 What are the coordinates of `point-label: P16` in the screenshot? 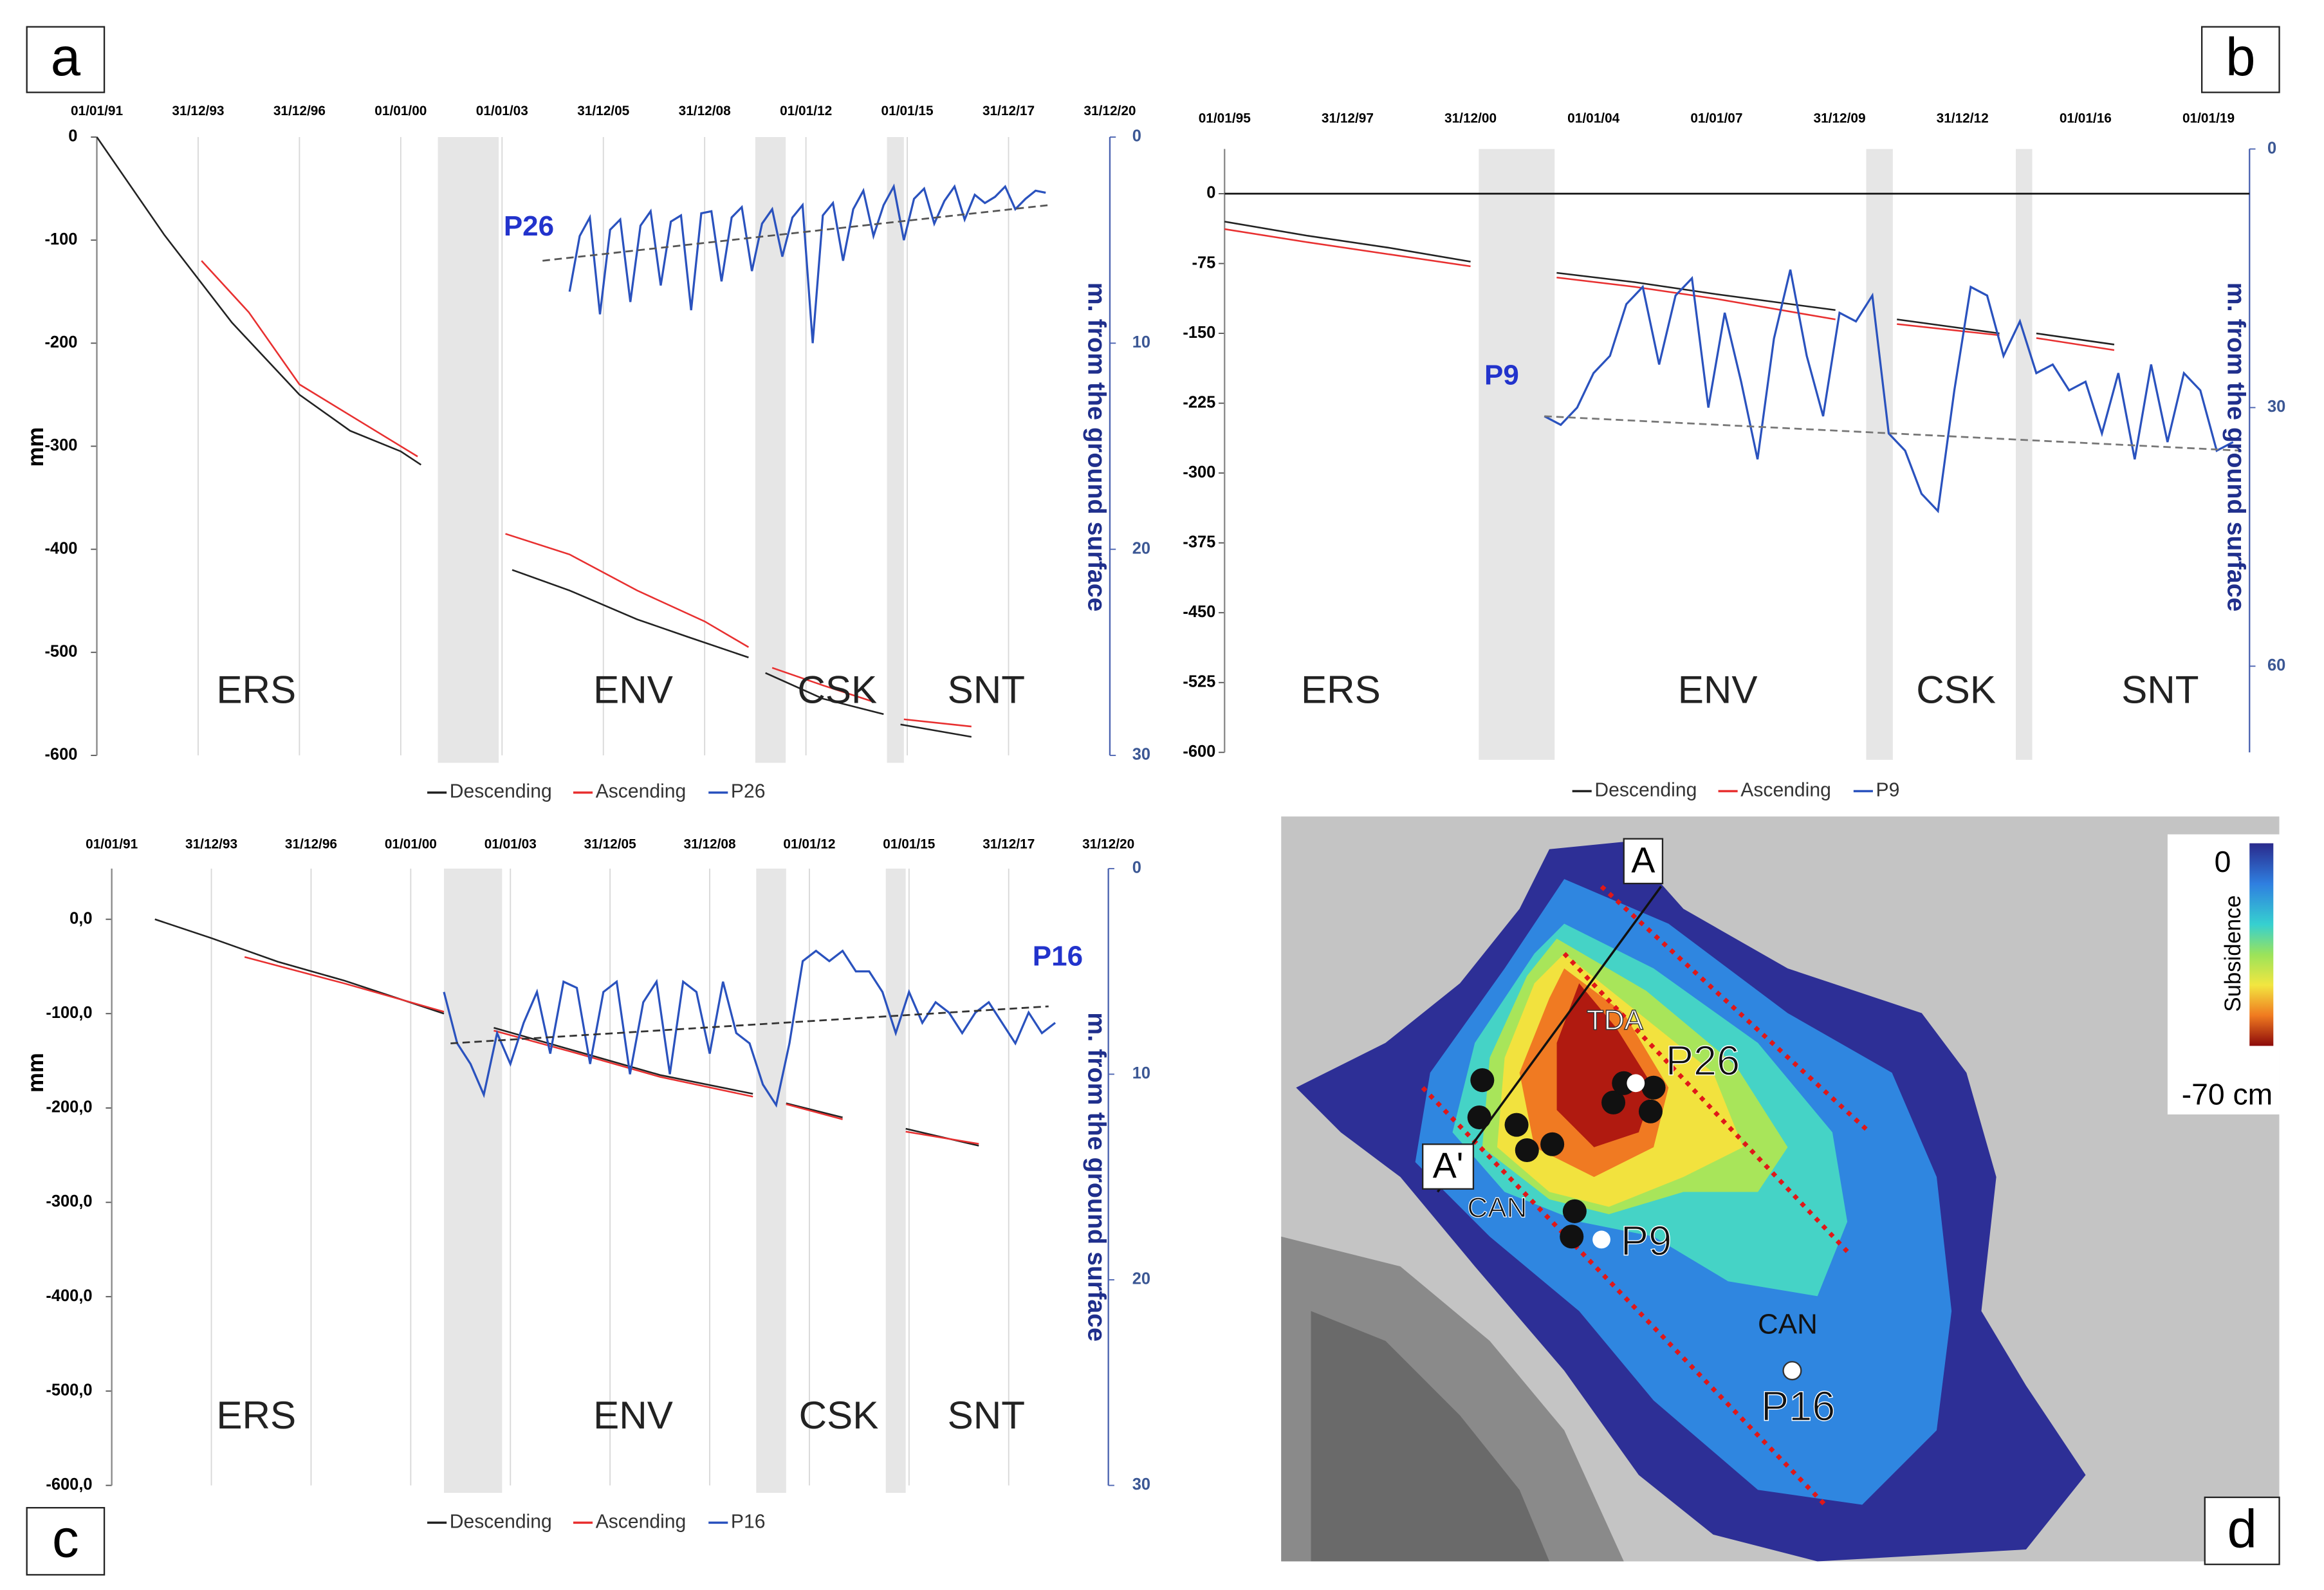 It's located at (1058, 956).